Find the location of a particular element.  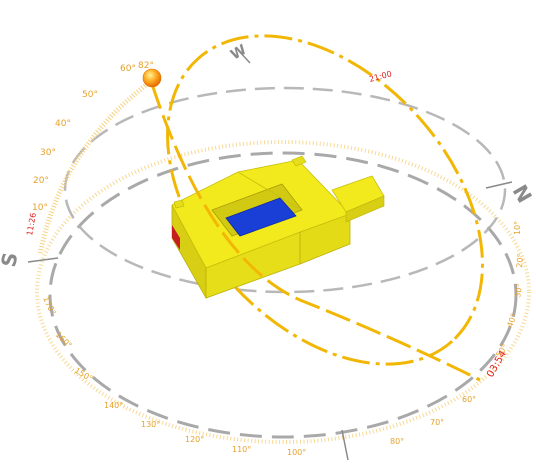

building-red-strip-left is located at coordinates (176, 237).